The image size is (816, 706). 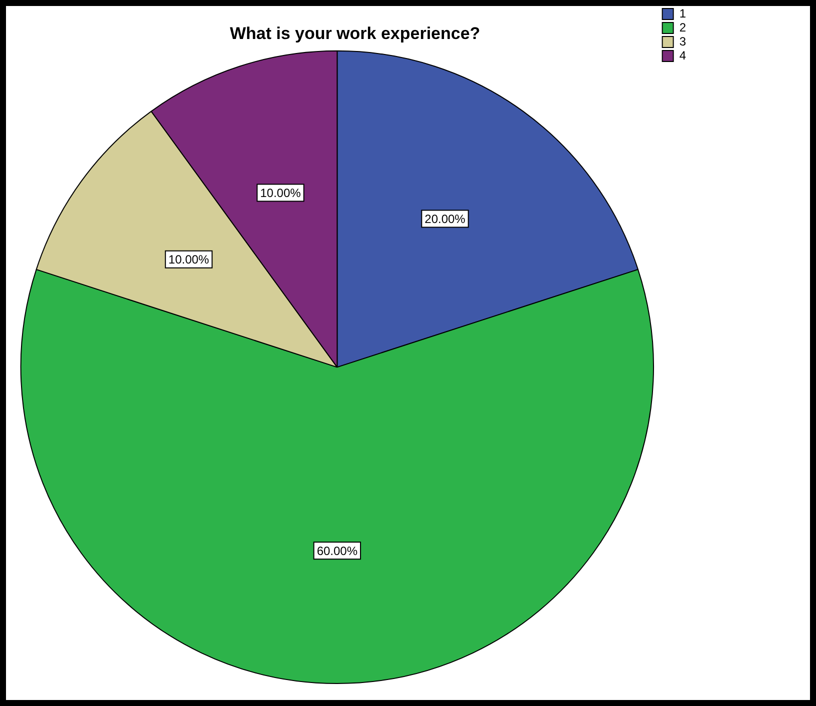 I want to click on legend-label: 4, so click(x=682, y=55).